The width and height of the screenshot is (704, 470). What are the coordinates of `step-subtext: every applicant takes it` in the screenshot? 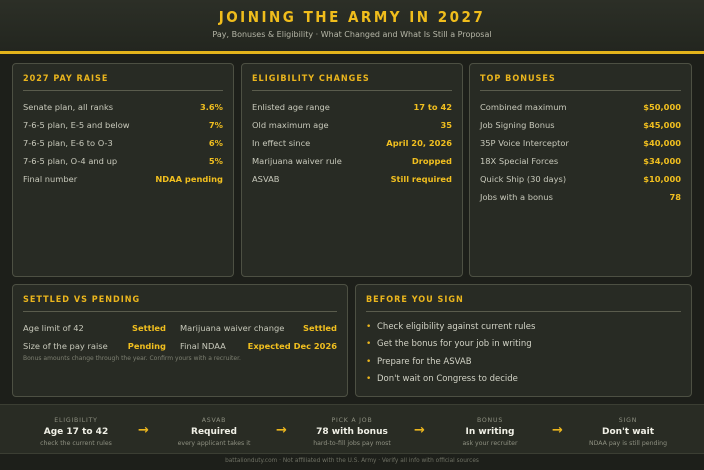 It's located at (214, 443).